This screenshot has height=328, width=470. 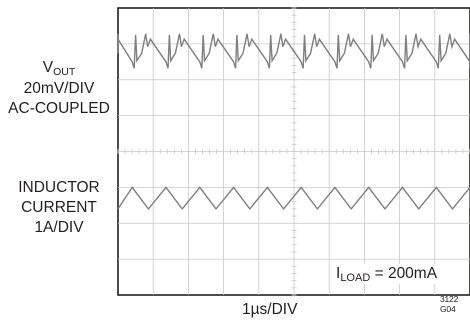 I want to click on vout-scale: 20mV/DIV, so click(x=59, y=88).